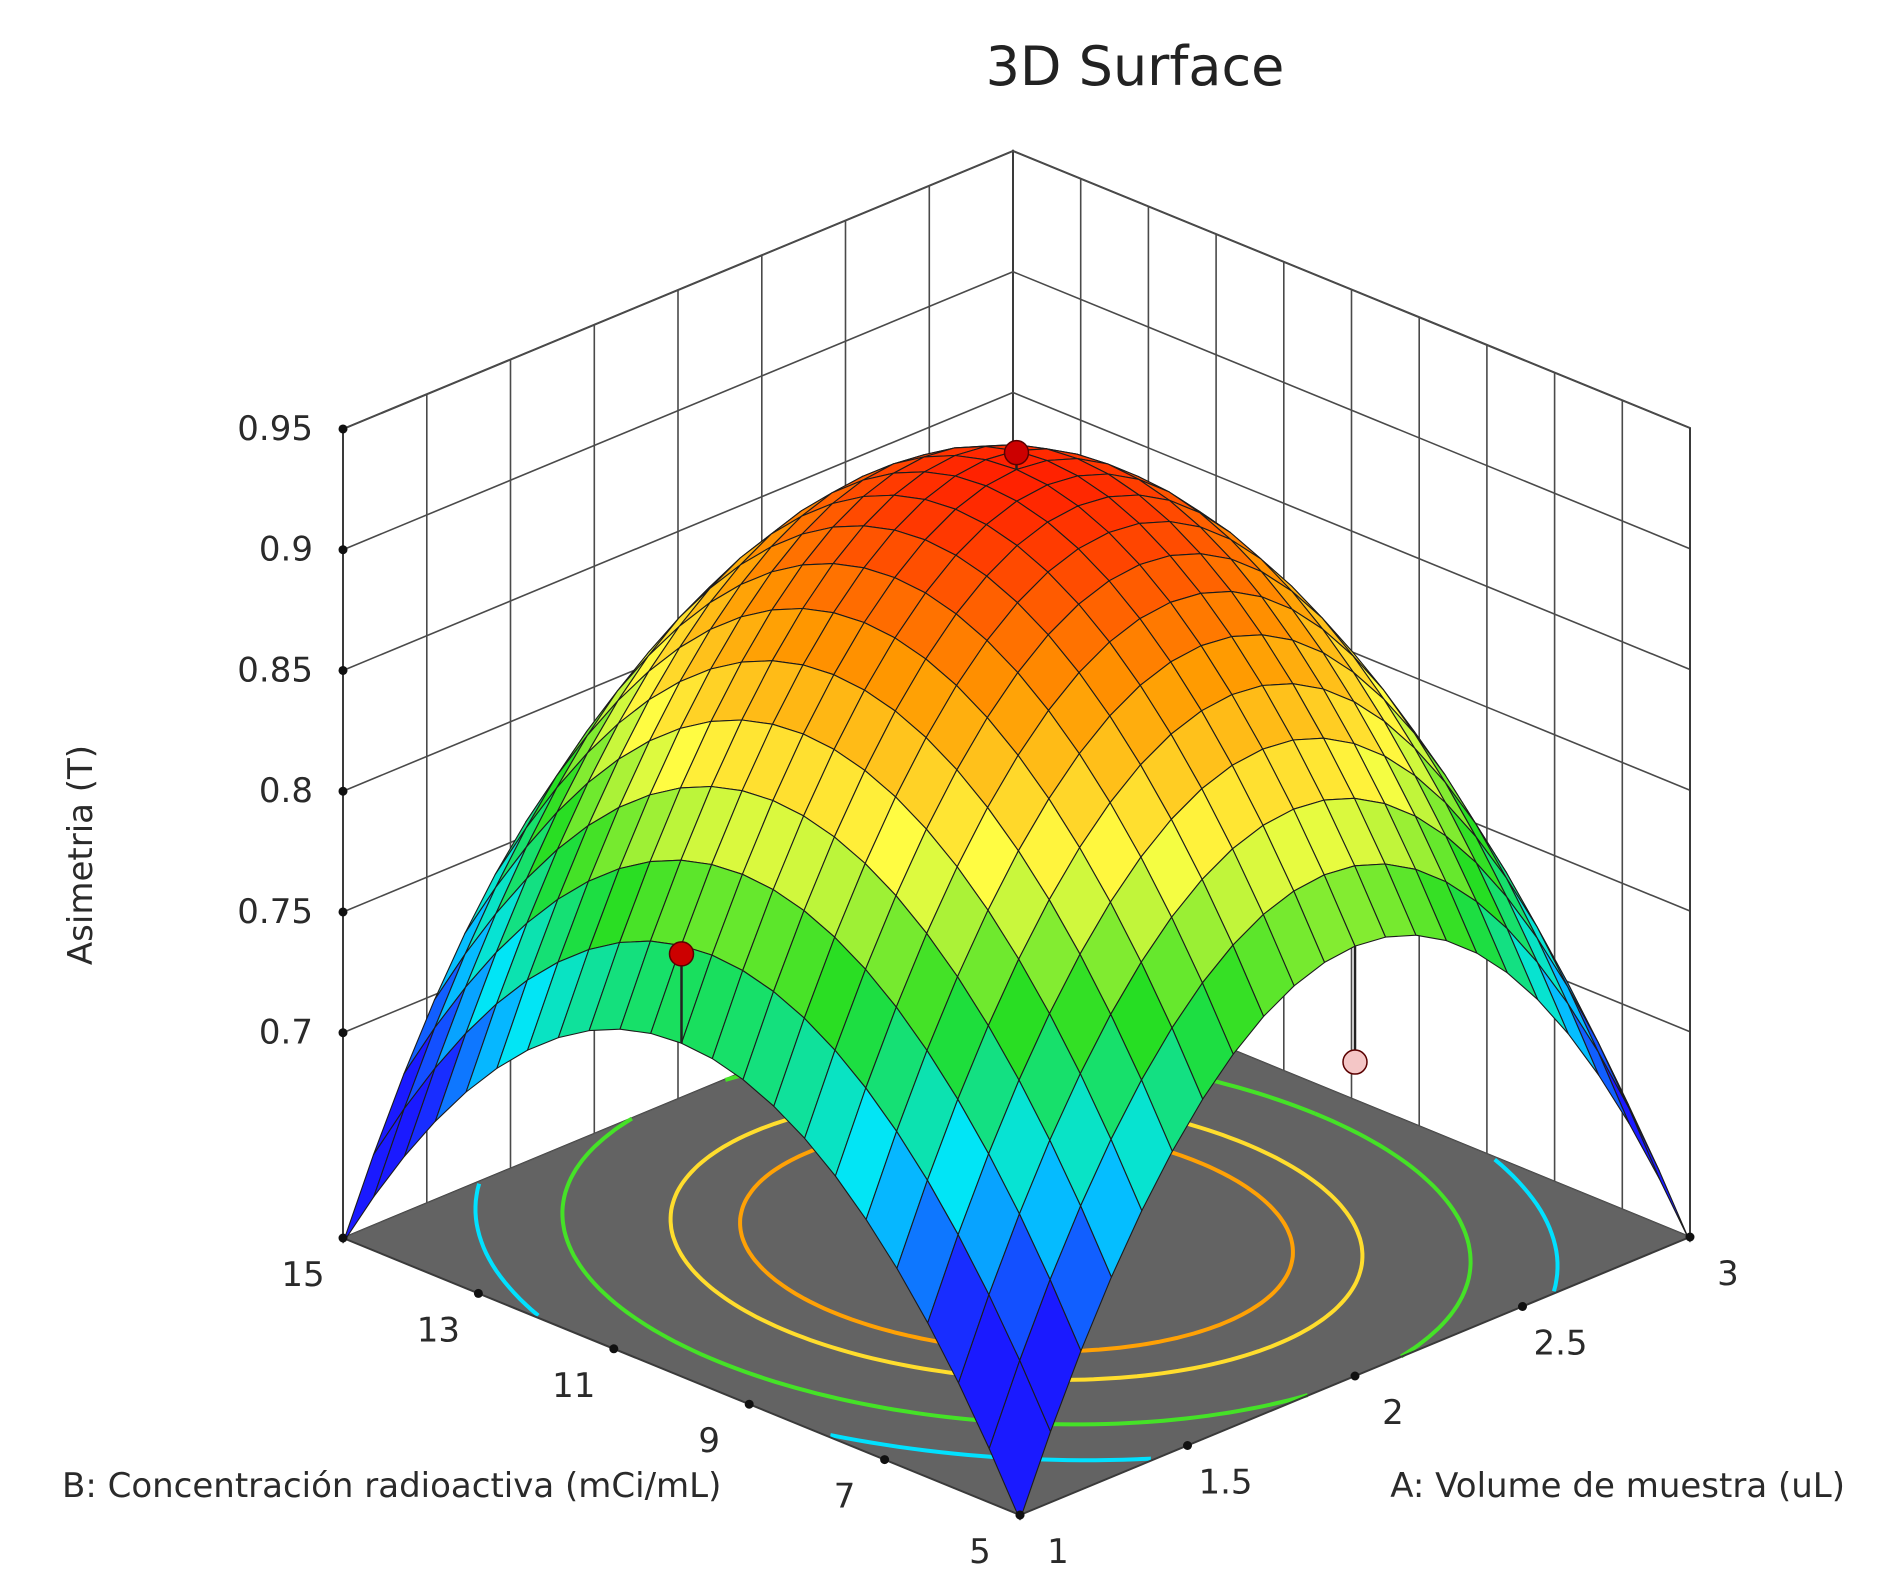 The height and width of the screenshot is (1586, 1878). What do you see at coordinates (573, 1386) in the screenshot?
I see `y-tick-label: 11` at bounding box center [573, 1386].